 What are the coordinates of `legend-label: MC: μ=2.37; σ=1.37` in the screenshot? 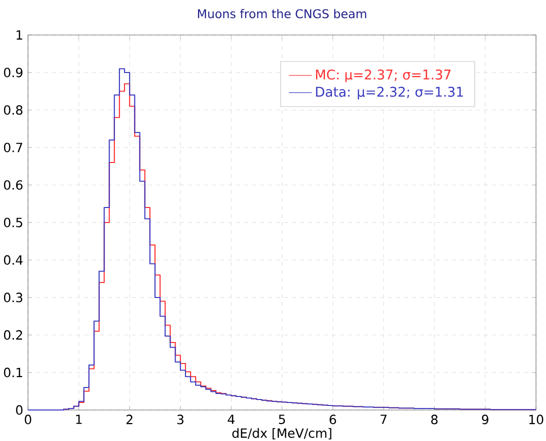 It's located at (383, 75).